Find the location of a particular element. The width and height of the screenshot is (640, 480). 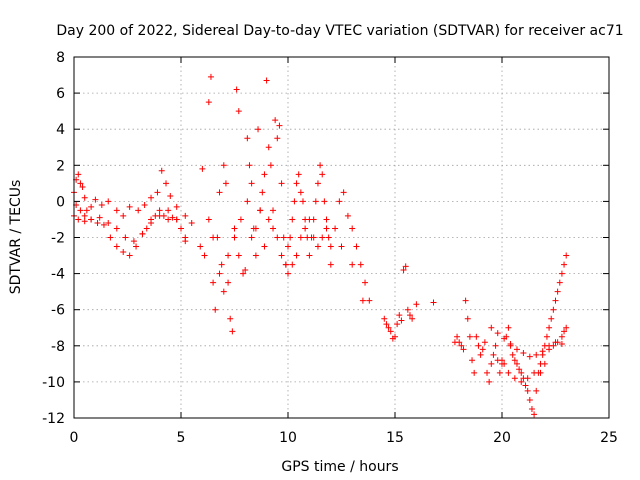

y-axis-label: SDTVAR / TECUs is located at coordinates (16, 237).